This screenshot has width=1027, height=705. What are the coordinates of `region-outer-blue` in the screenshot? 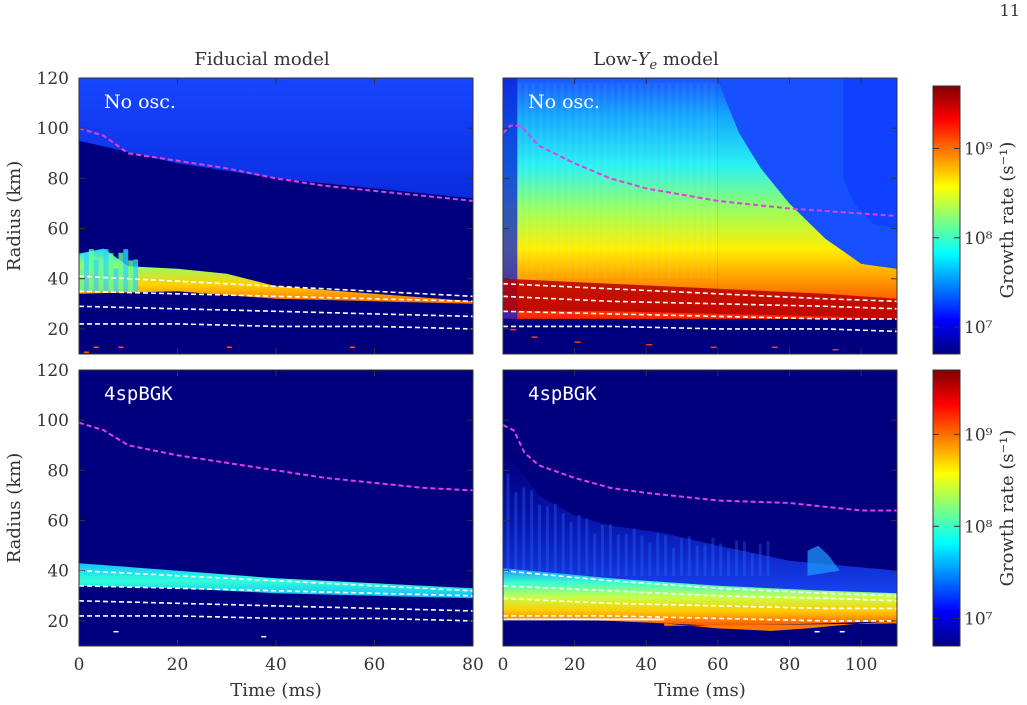 It's located at (276, 138).